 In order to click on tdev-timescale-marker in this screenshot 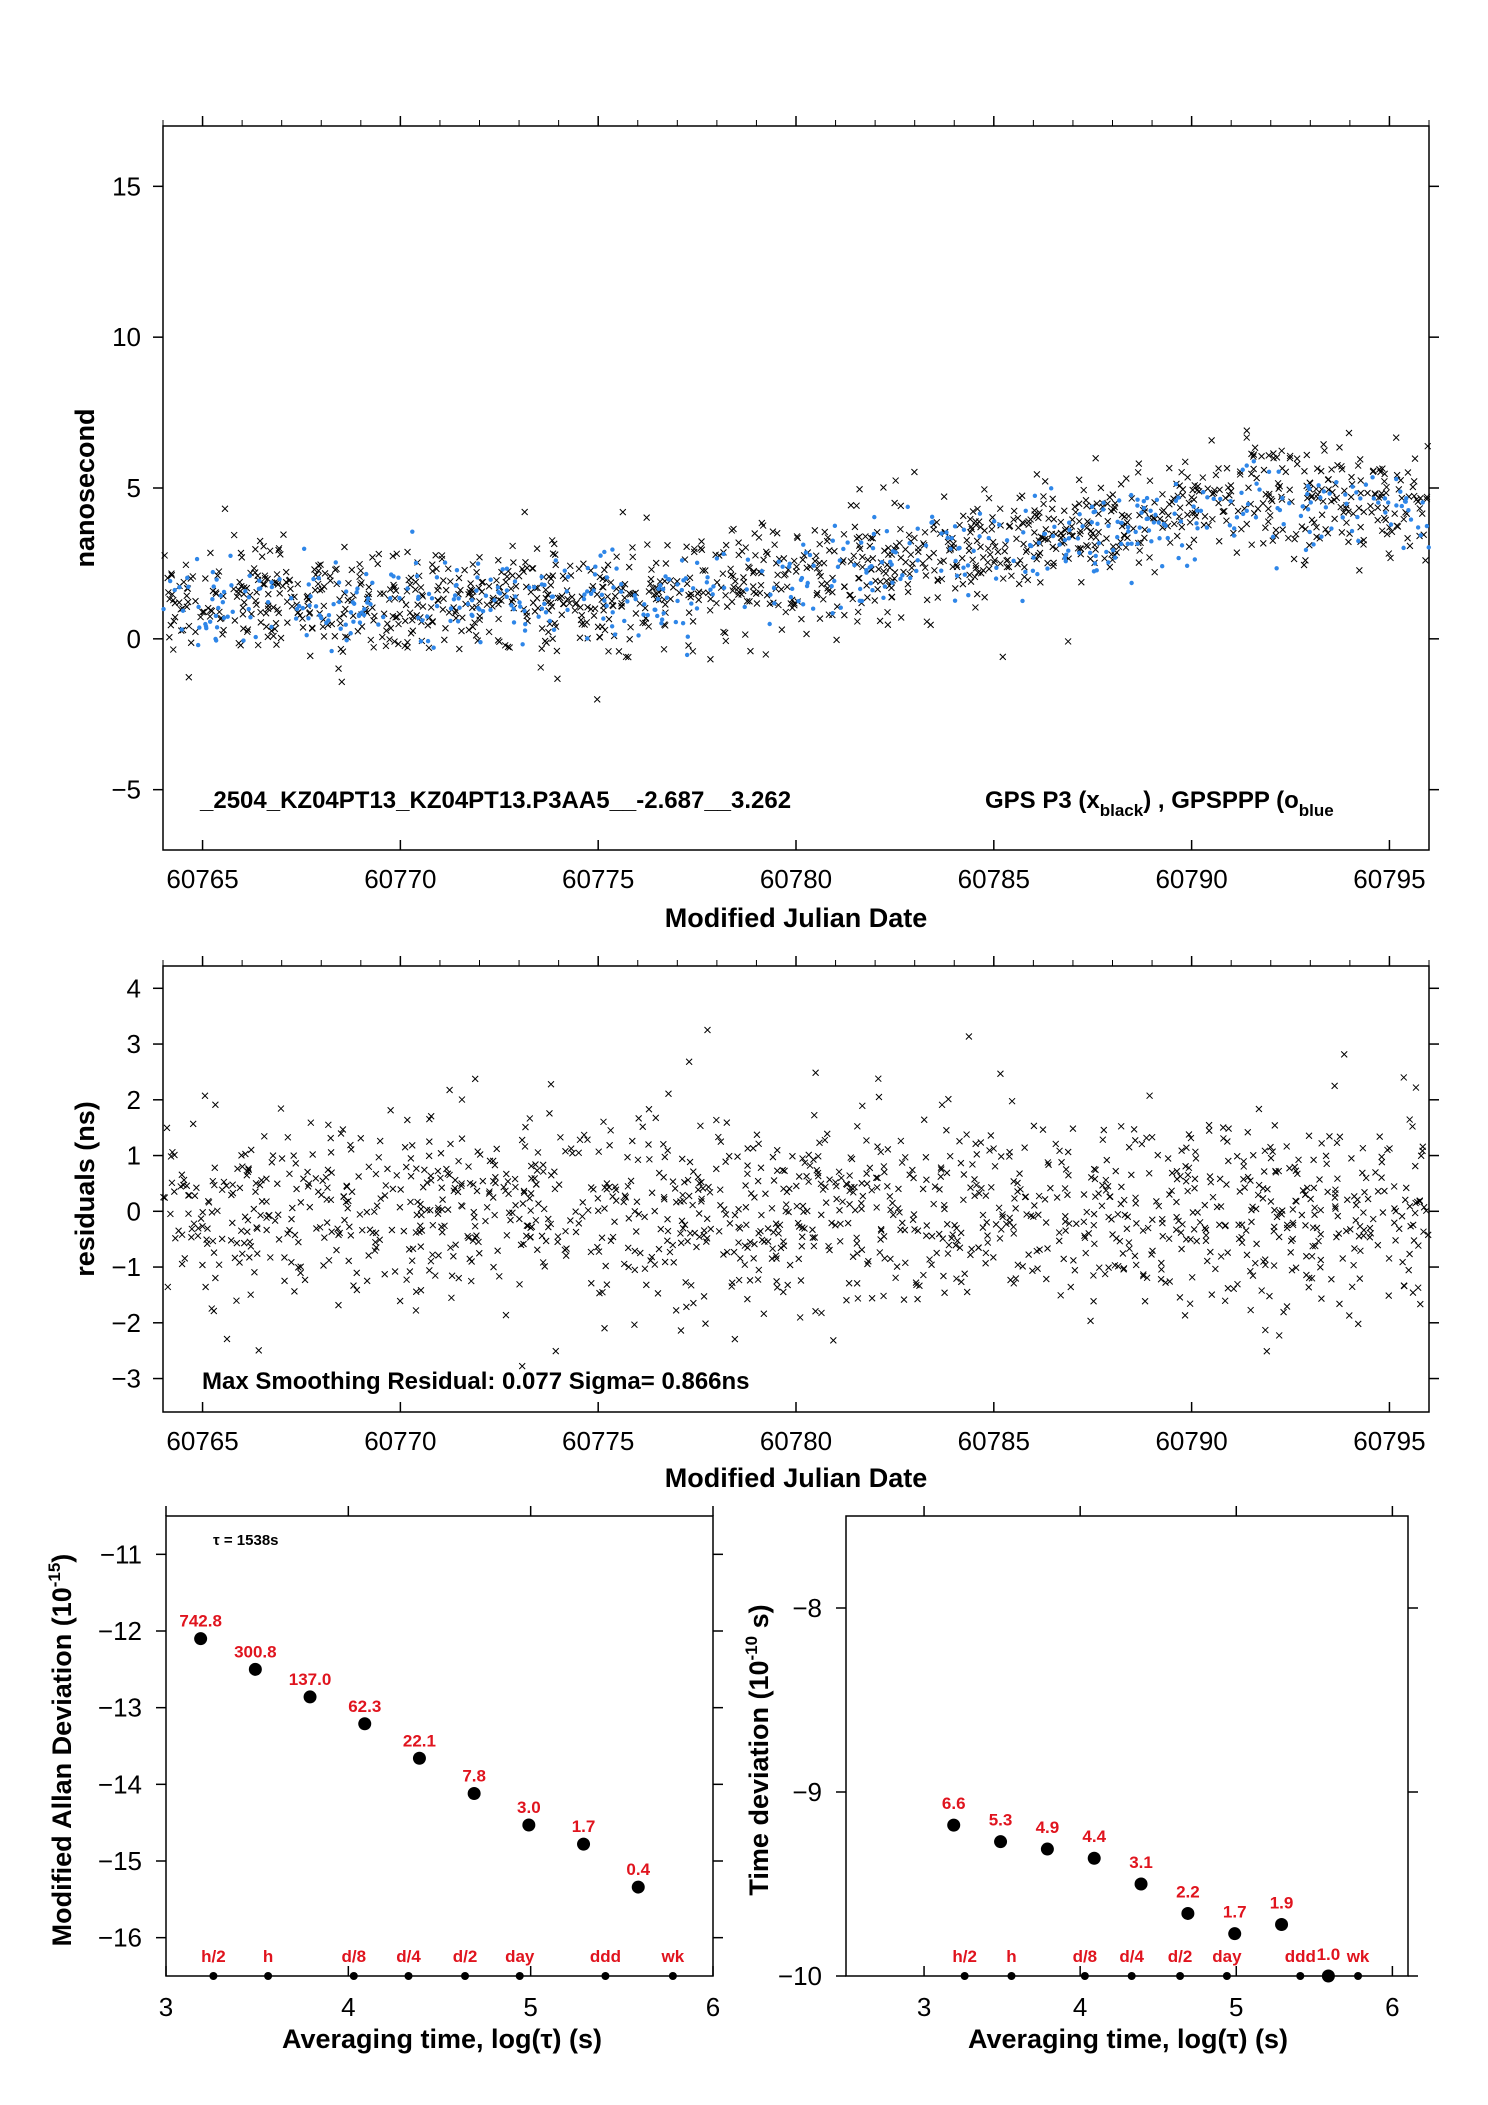, I will do `click(1131, 1976)`.